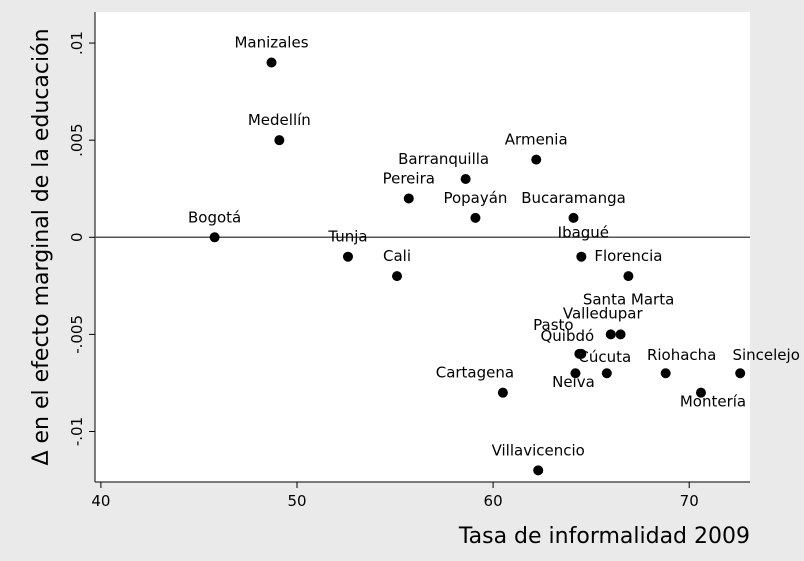 Image resolution: width=804 pixels, height=561 pixels. Describe the element at coordinates (628, 299) in the screenshot. I see `point-label: Santa Marta` at that location.